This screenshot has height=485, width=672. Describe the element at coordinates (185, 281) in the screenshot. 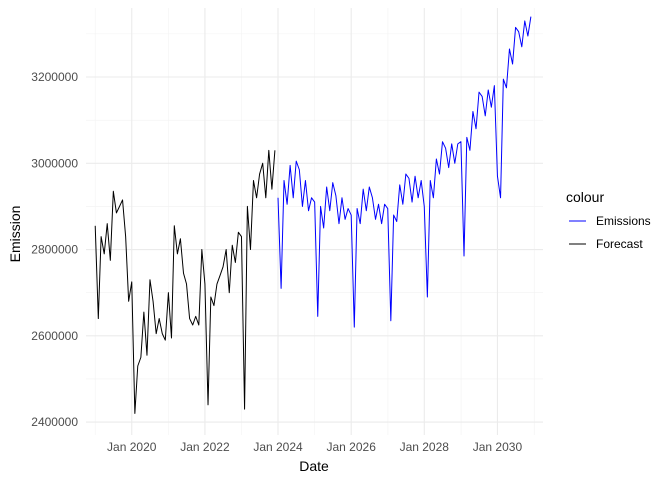

I see `series-line-forecast` at that location.